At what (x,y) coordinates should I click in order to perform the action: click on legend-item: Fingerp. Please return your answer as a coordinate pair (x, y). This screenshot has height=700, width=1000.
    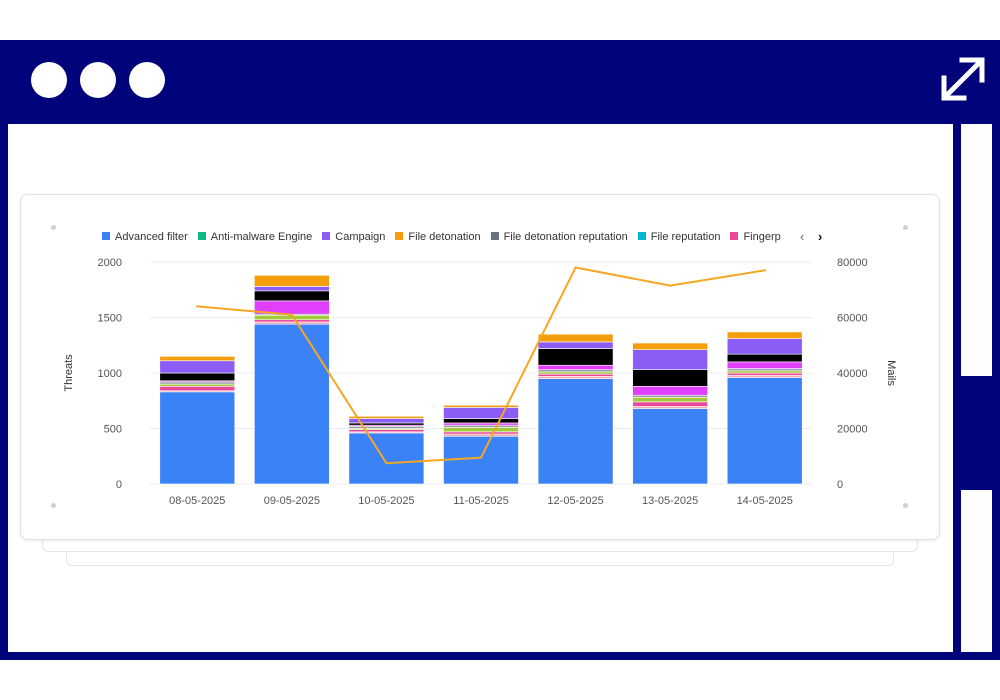
    Looking at the image, I should click on (755, 237).